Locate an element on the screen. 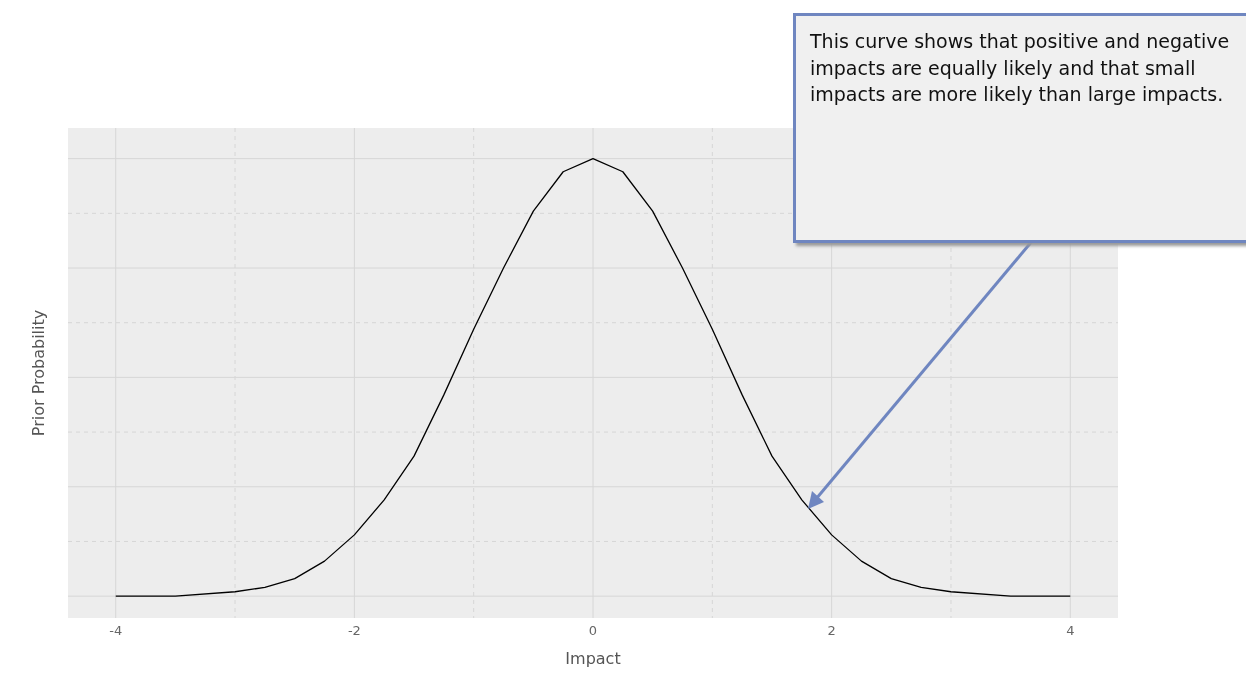 This screenshot has width=1246, height=683. x-tick-label: 0 is located at coordinates (593, 631).